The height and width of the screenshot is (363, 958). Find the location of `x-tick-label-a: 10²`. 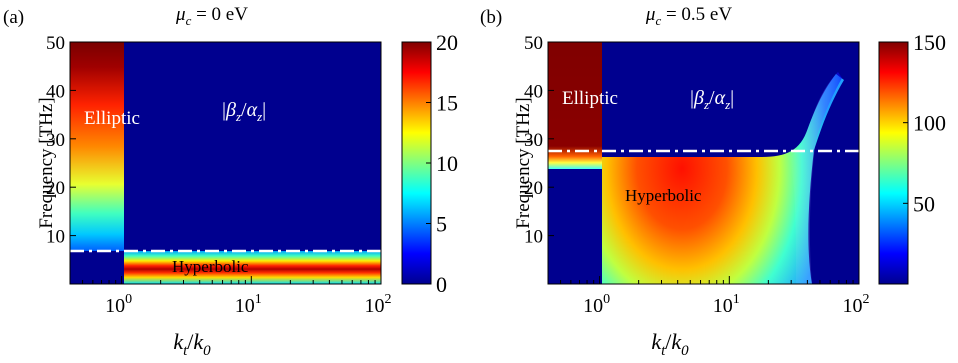

x-tick-label-a: 10² is located at coordinates (378, 304).